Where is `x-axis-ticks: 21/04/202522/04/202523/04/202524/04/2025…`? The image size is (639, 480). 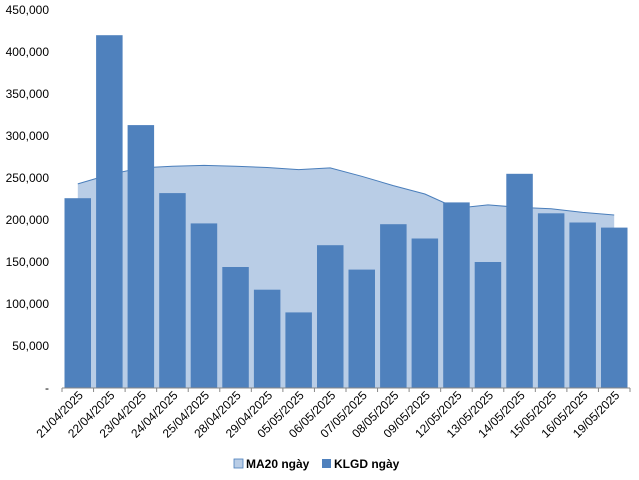
x-axis-ticks: 21/04/202522/04/202523/04/202524/04/2025… is located at coordinates (328, 414).